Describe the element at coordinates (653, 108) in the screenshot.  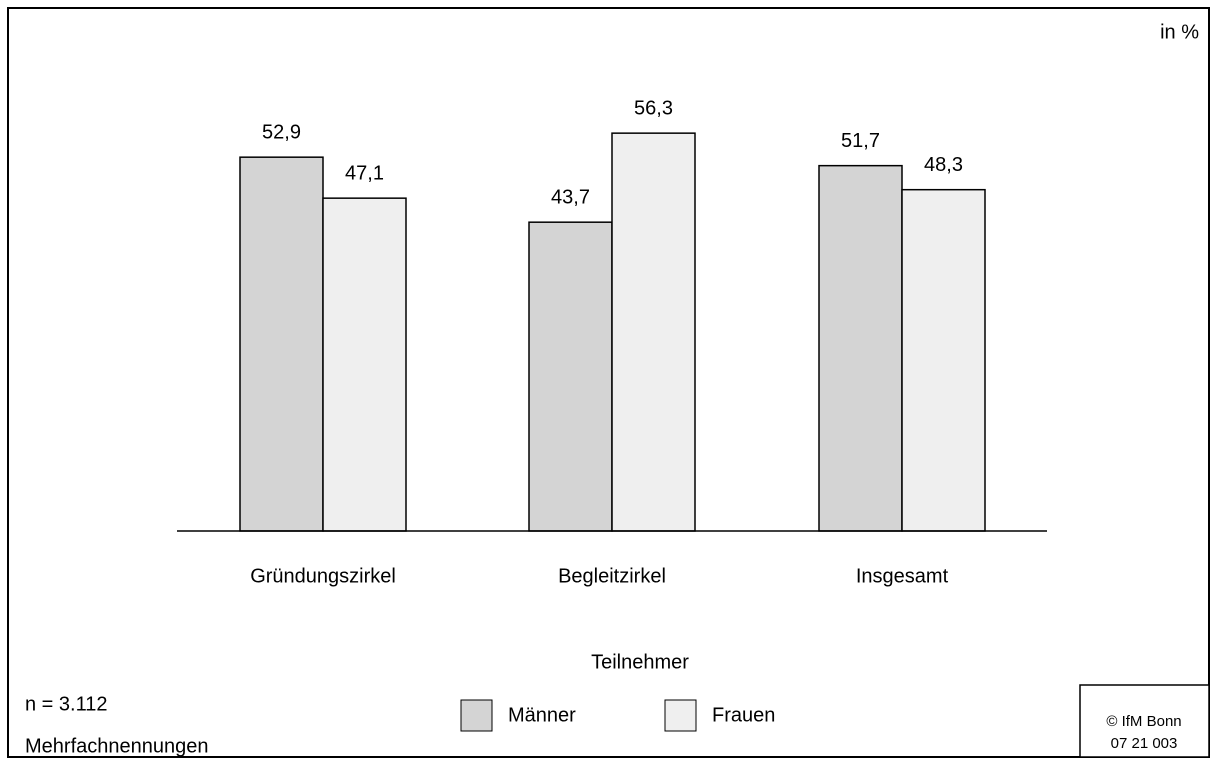
I see `value-label: 56,3` at that location.